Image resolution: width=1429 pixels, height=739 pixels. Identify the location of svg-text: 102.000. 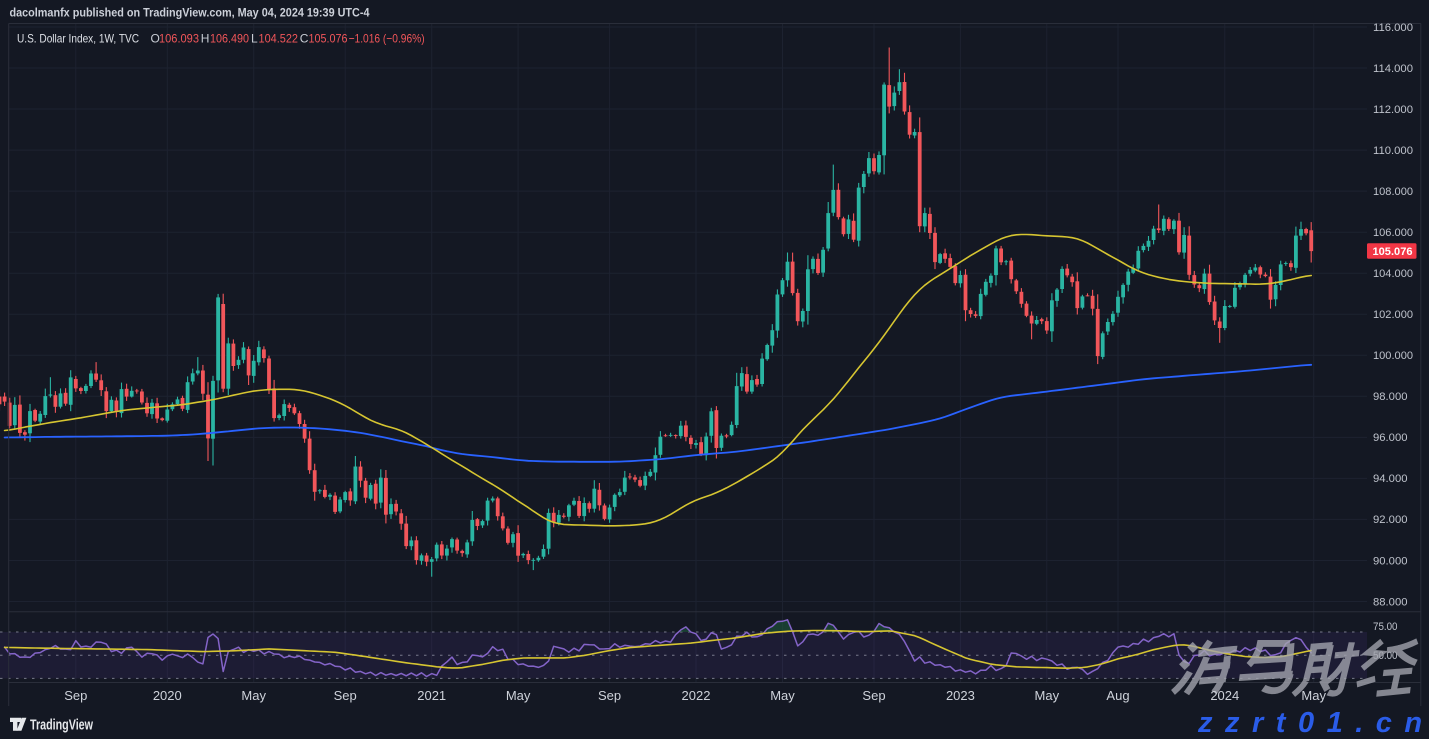
(1393, 315).